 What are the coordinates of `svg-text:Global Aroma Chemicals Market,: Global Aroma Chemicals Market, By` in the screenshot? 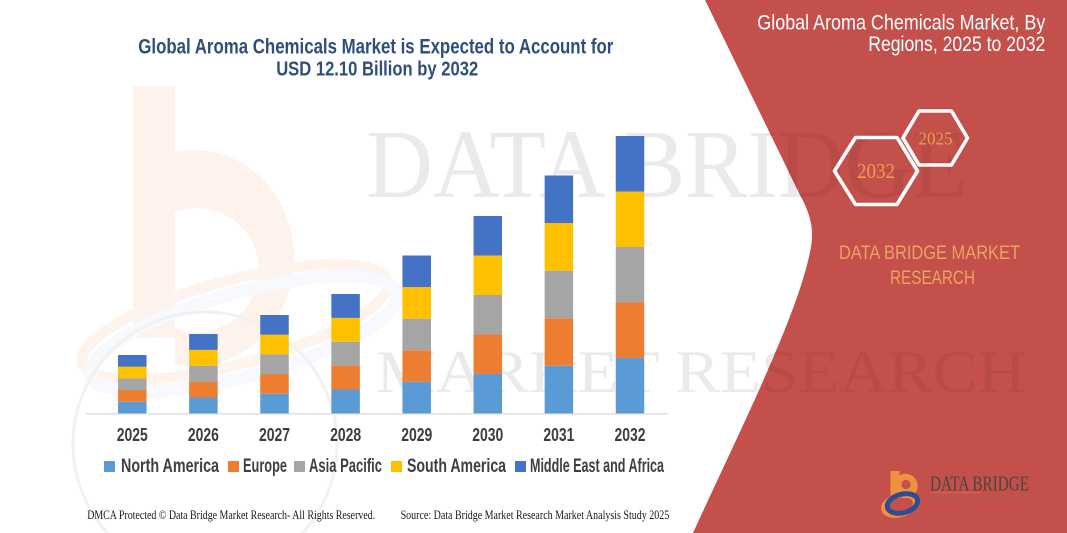 It's located at (901, 22).